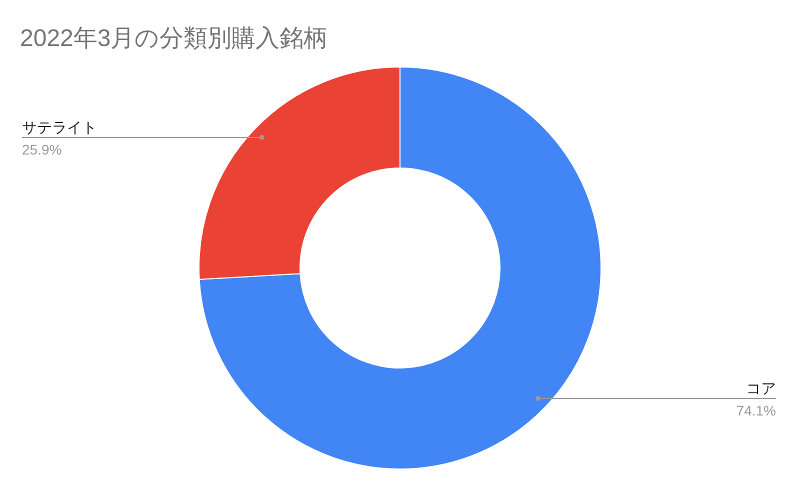 This screenshot has width=800, height=495. Describe the element at coordinates (59, 128) in the screenshot. I see `slice-label: サテライト` at that location.